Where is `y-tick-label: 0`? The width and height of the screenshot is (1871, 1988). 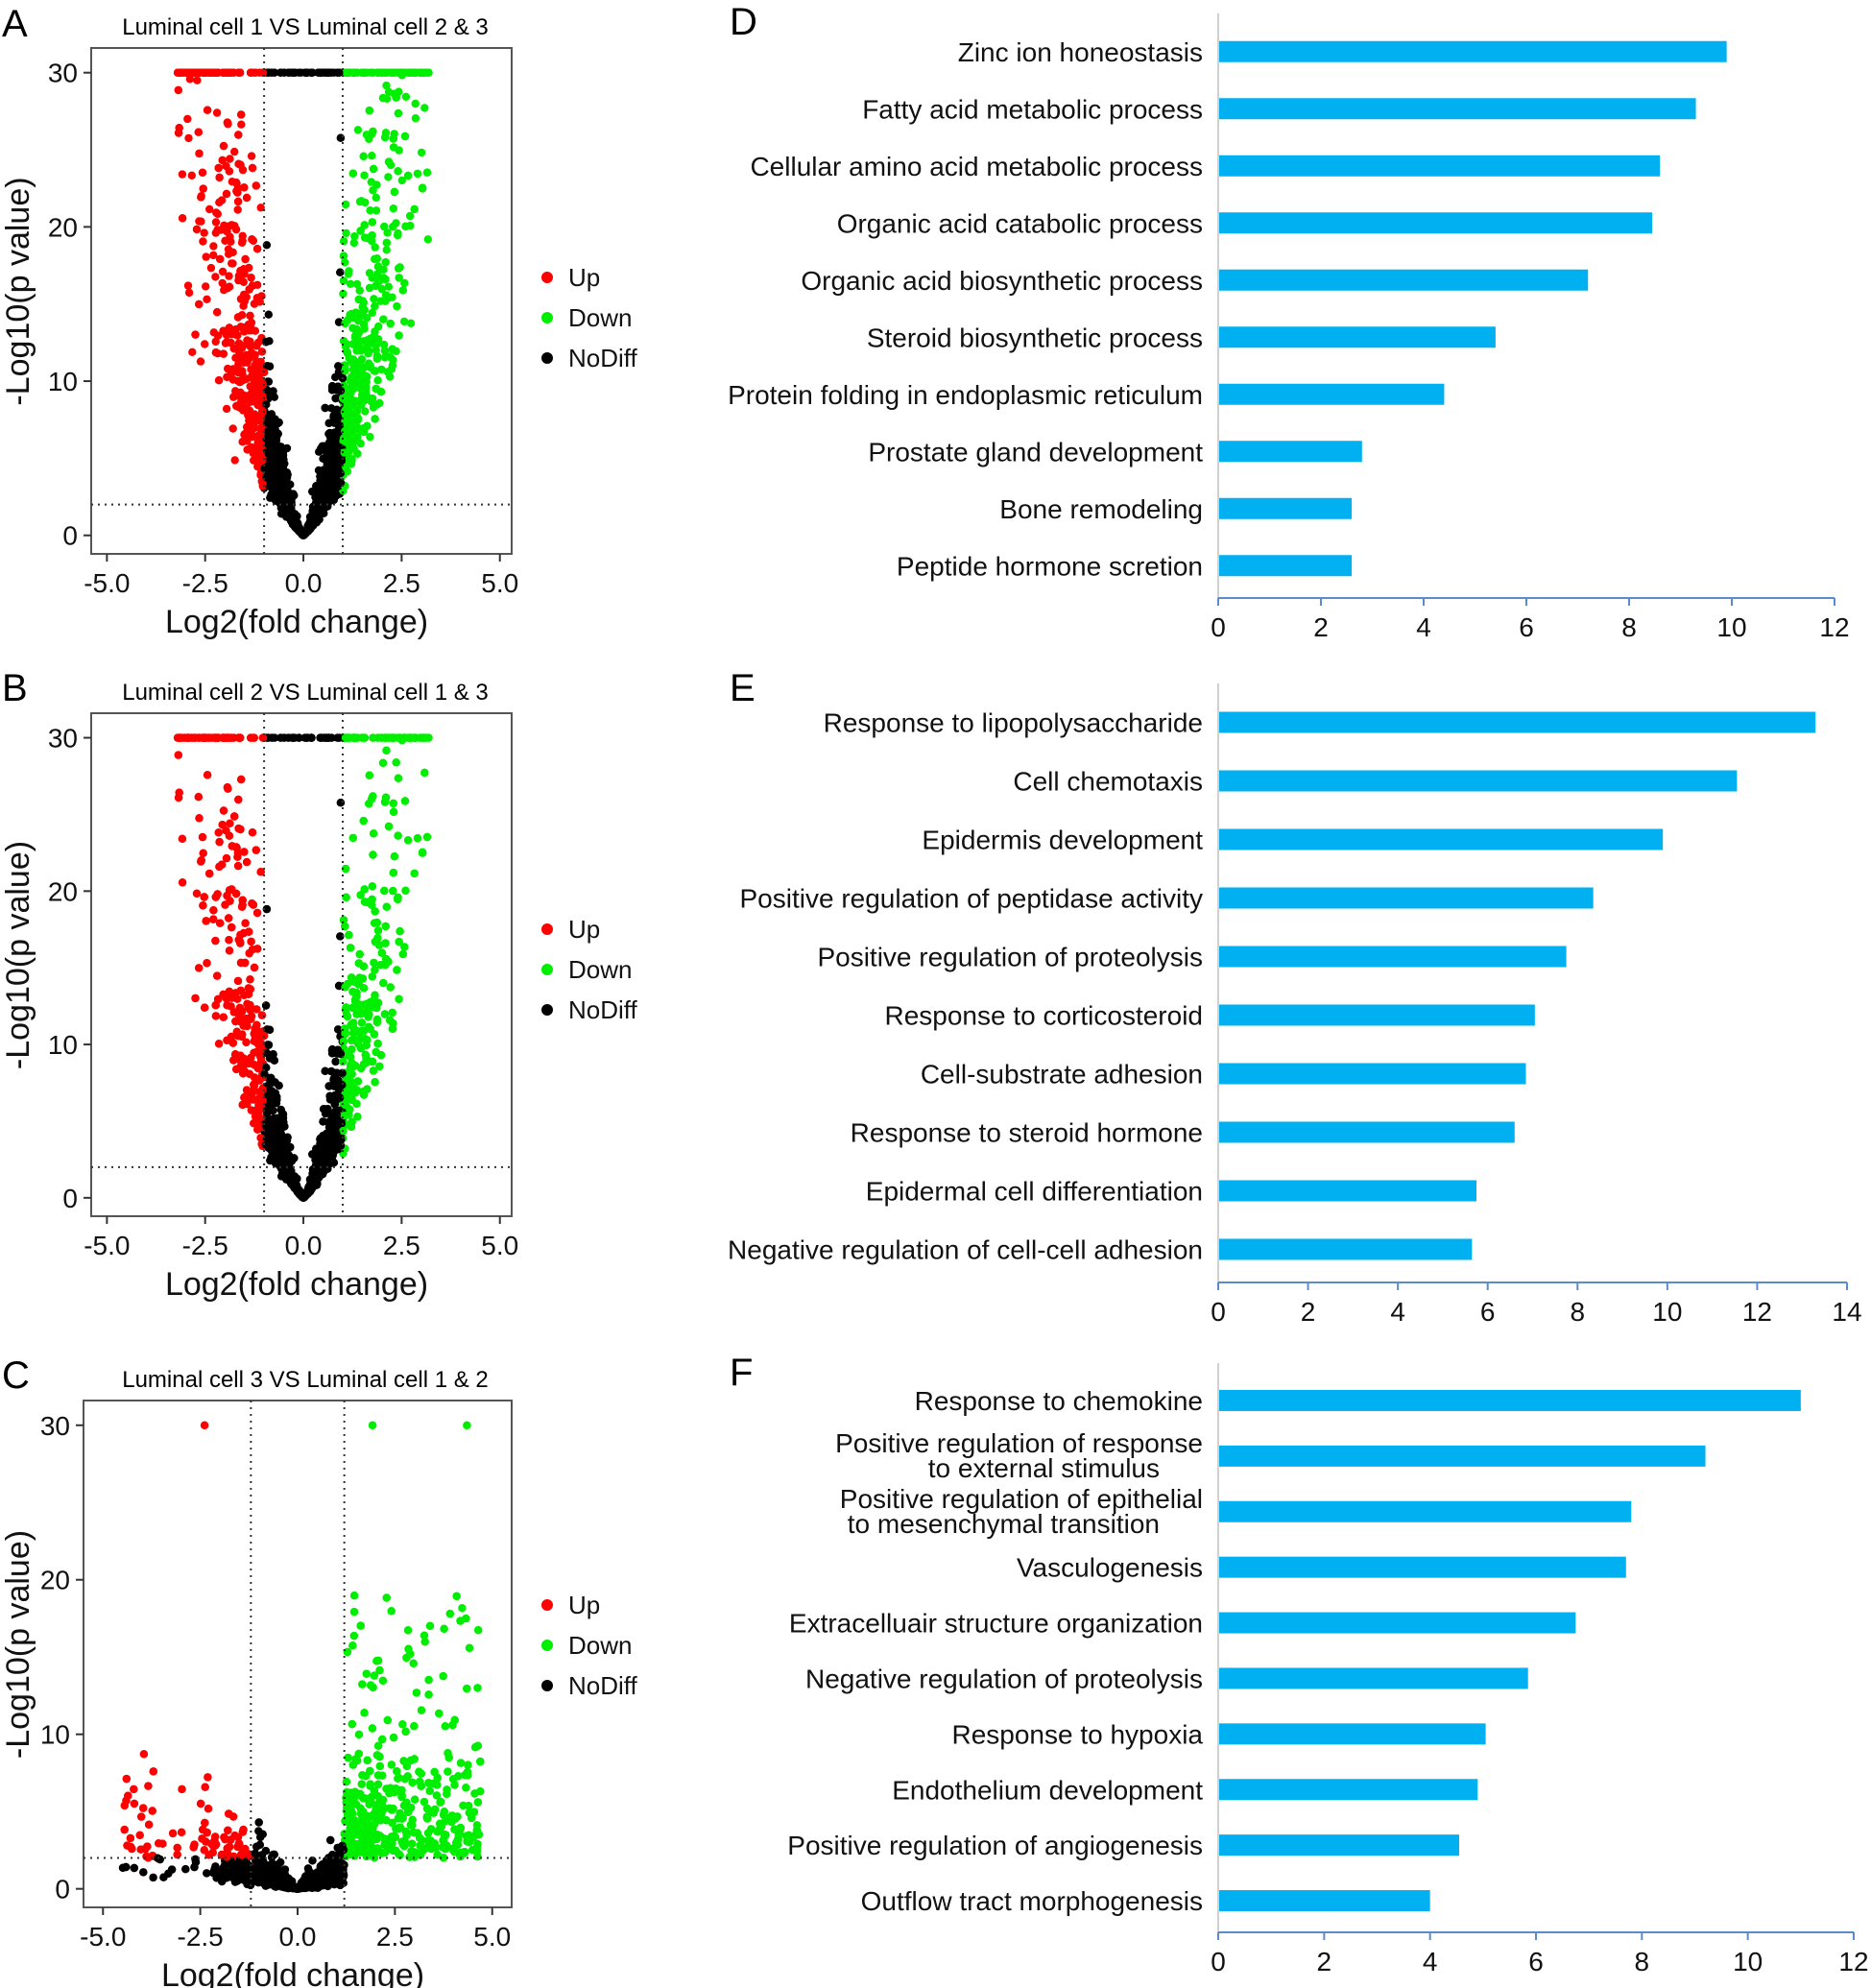 y-tick-label: 0 is located at coordinates (70, 536).